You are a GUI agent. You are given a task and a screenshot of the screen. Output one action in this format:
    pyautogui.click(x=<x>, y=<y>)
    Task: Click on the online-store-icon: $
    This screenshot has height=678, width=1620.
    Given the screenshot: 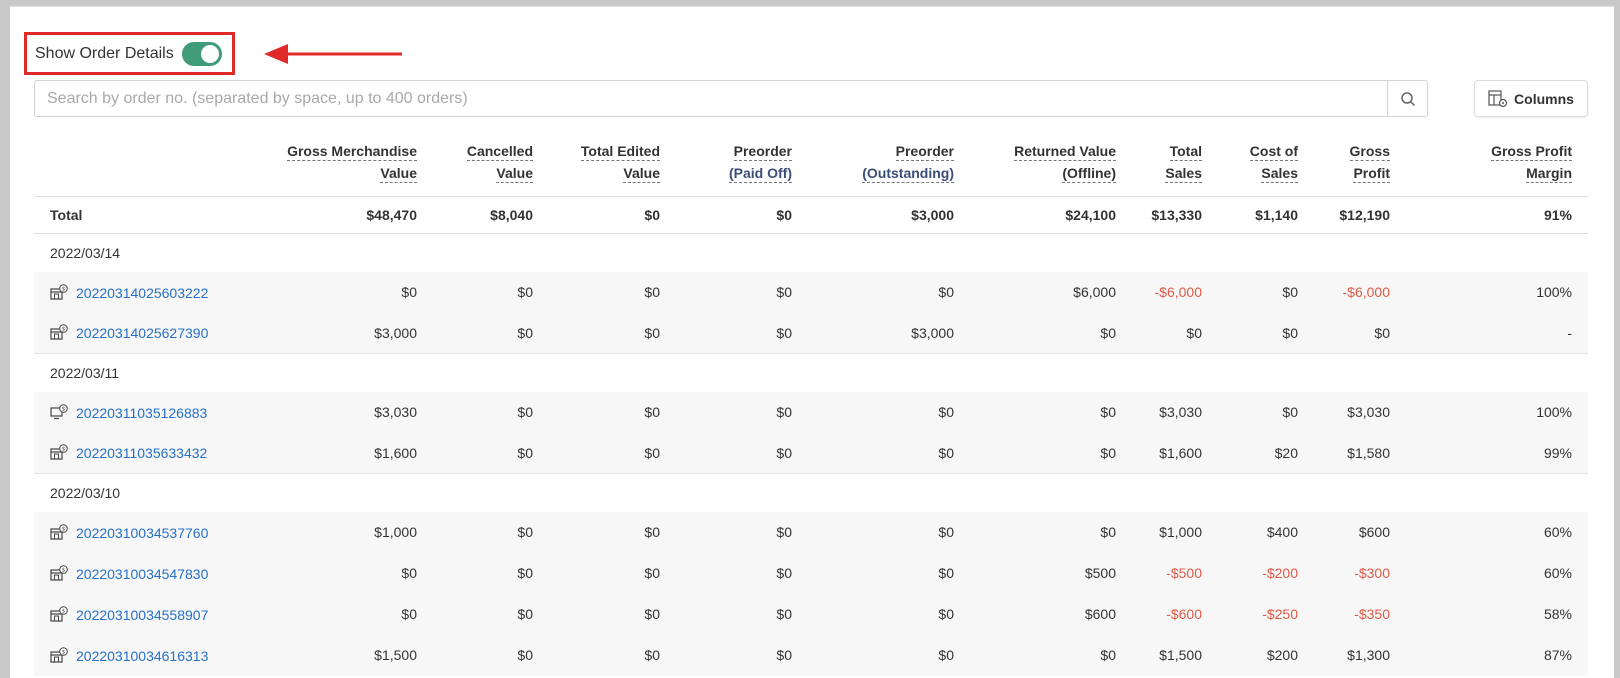 What is the action you would take?
    pyautogui.click(x=59, y=411)
    